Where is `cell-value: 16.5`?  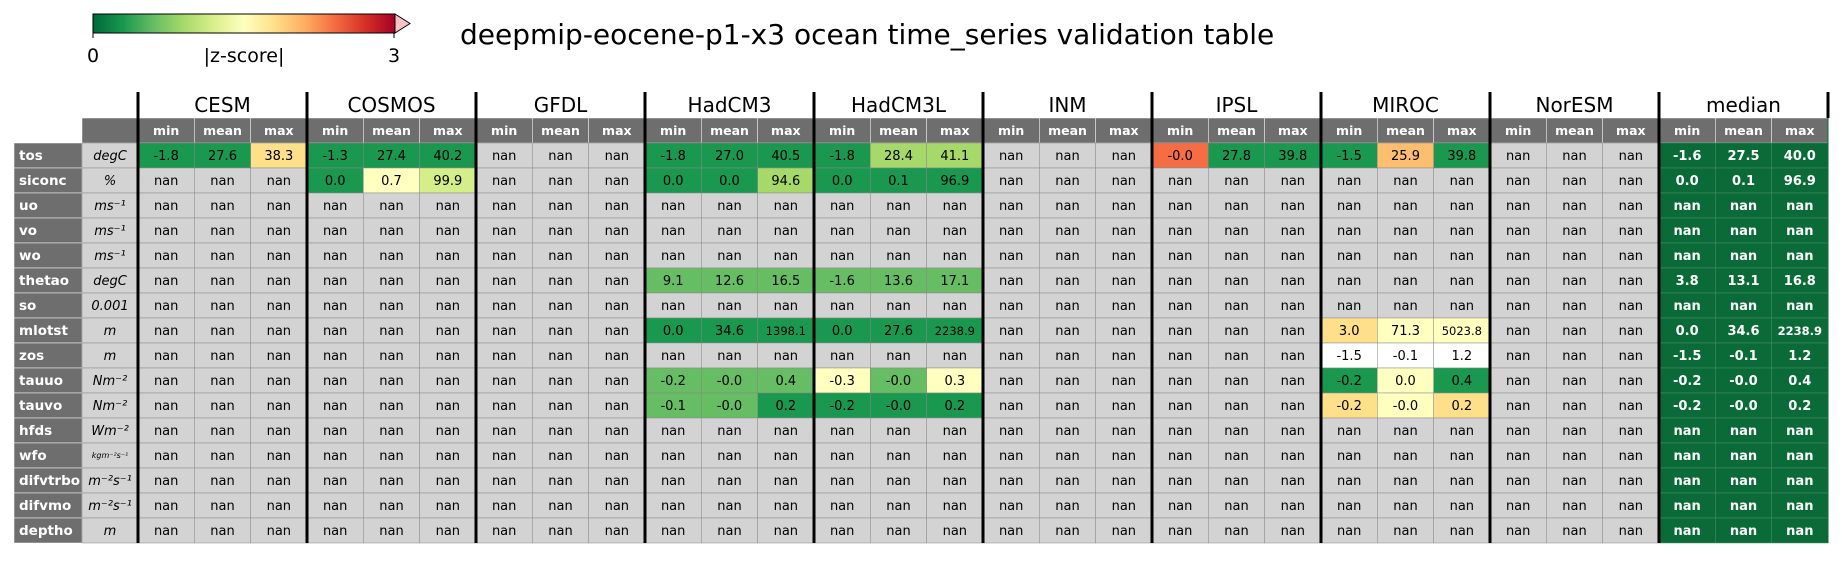
cell-value: 16.5 is located at coordinates (785, 281).